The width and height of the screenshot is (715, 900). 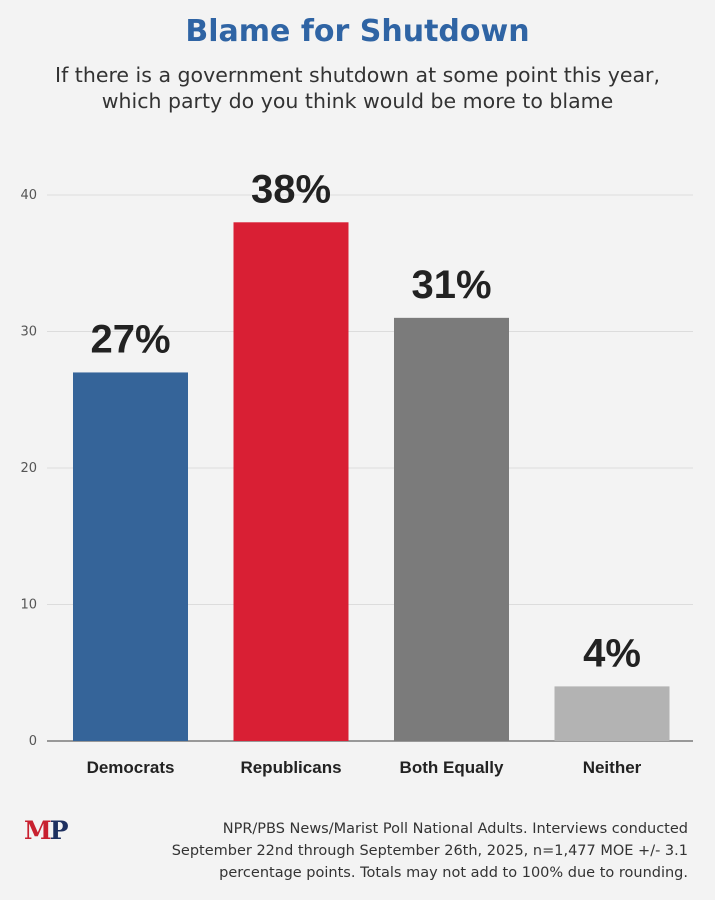 I want to click on bar-republicans, so click(x=291, y=482).